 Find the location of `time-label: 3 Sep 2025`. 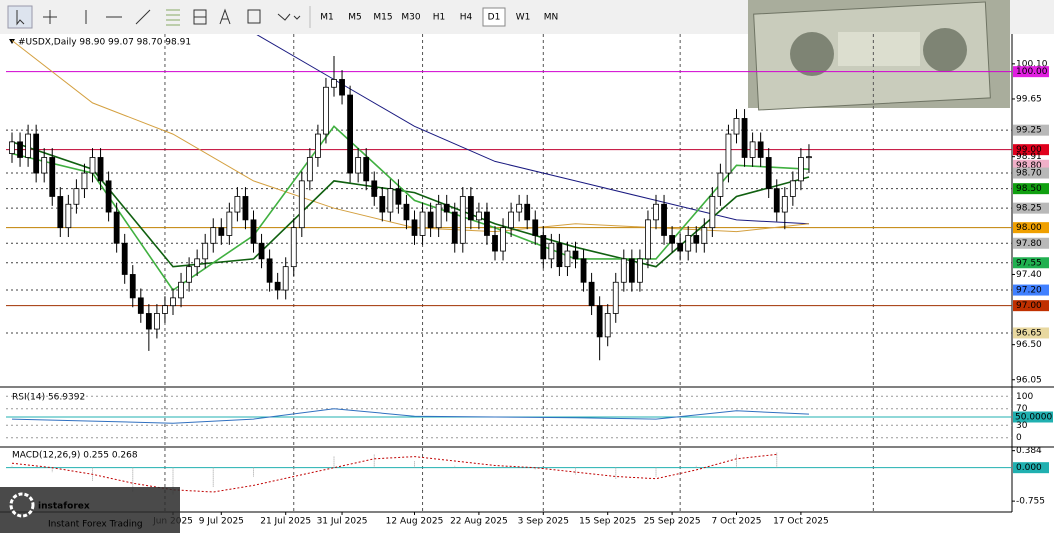

time-label: 3 Sep 2025 is located at coordinates (543, 522).